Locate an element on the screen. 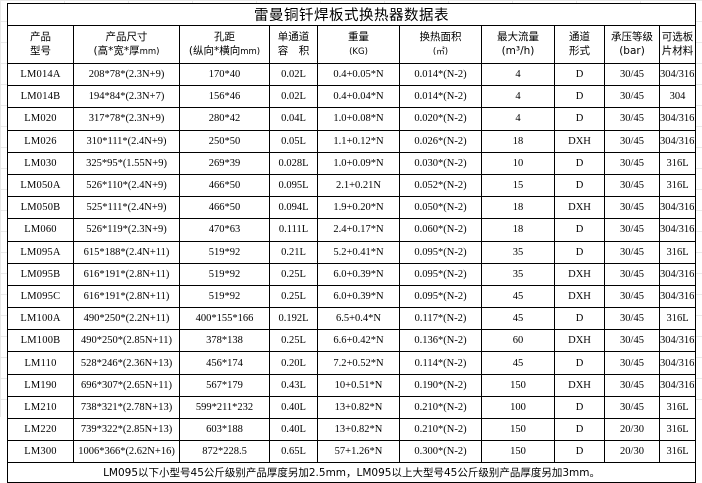 This screenshot has height=483, width=702. cell-pitch: 456*174 is located at coordinates (224, 363).